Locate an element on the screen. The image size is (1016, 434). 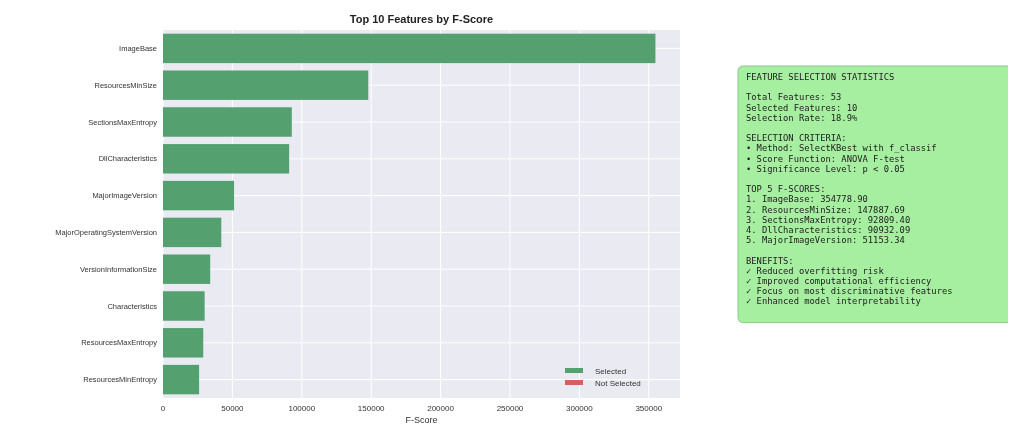
x-tick-label: 300000 is located at coordinates (580, 408).